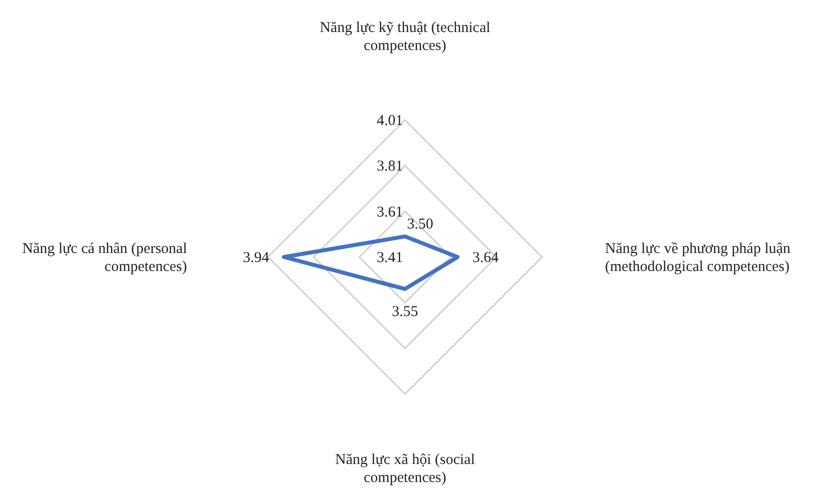  Describe the element at coordinates (104, 258) in the screenshot. I see `spoke-label: Năng lực cá nhân (personal competences)` at that location.